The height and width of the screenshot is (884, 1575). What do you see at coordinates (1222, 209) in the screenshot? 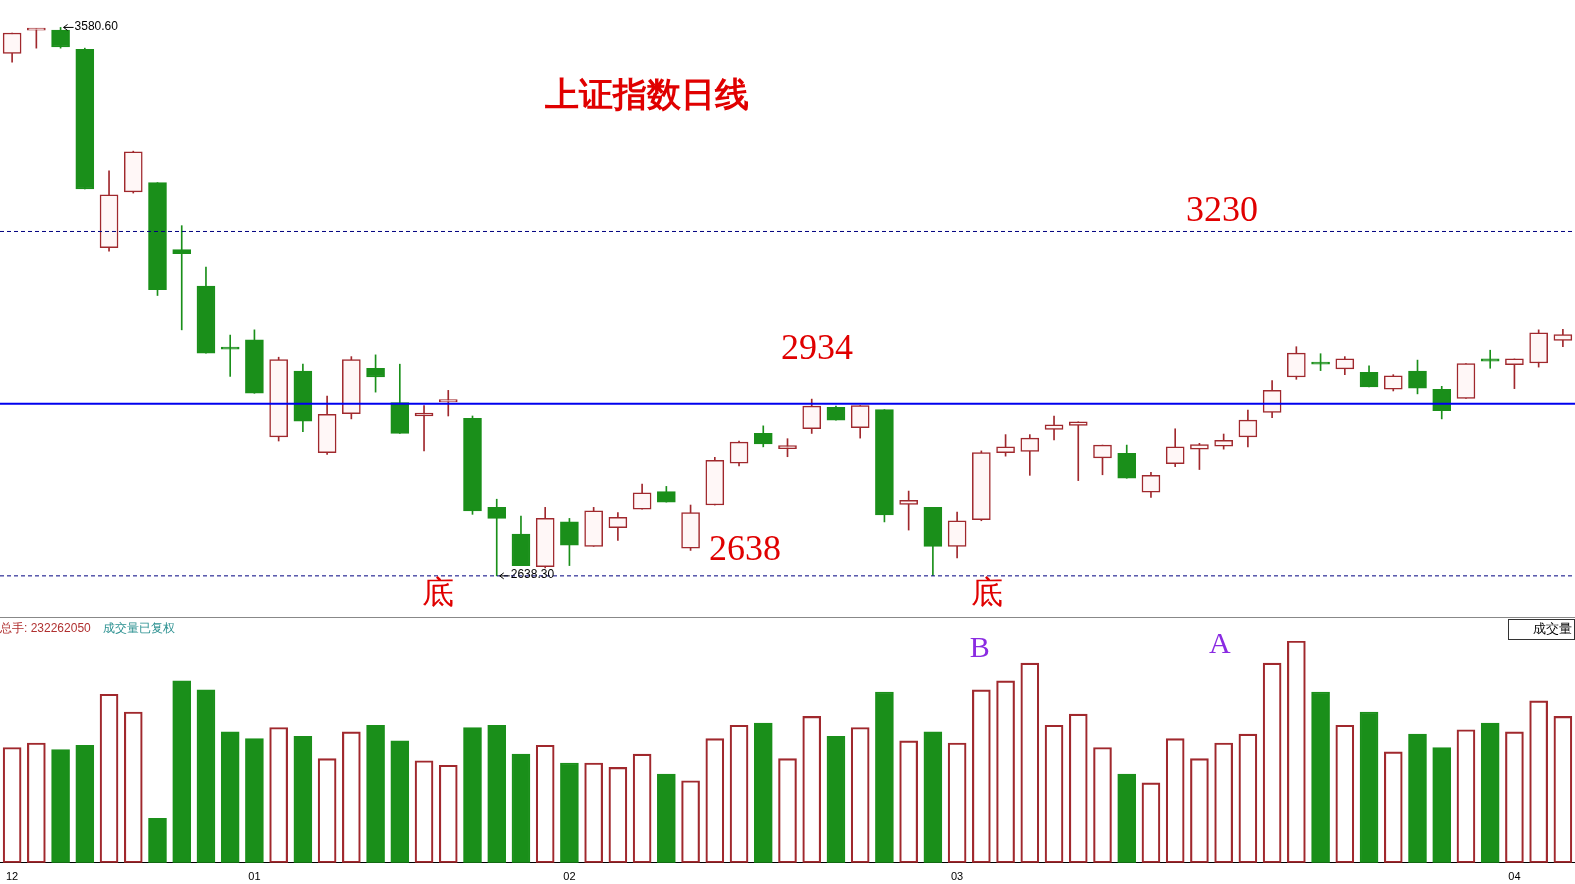
I see `annotation: 3230` at bounding box center [1222, 209].